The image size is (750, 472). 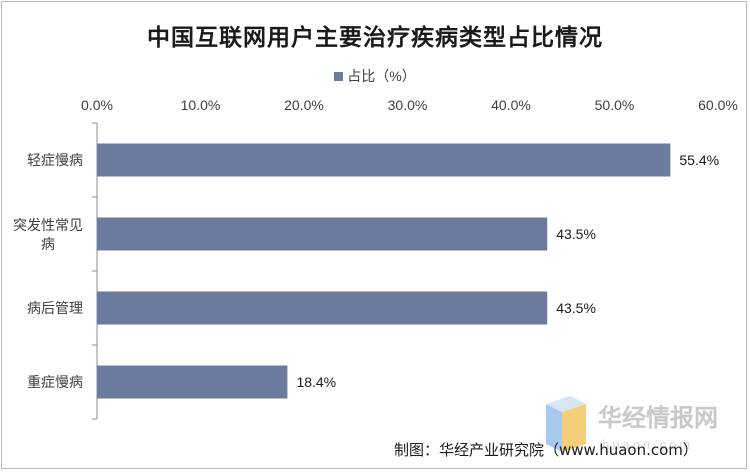 I want to click on watermark-brand: 华经情报网, so click(x=658, y=418).